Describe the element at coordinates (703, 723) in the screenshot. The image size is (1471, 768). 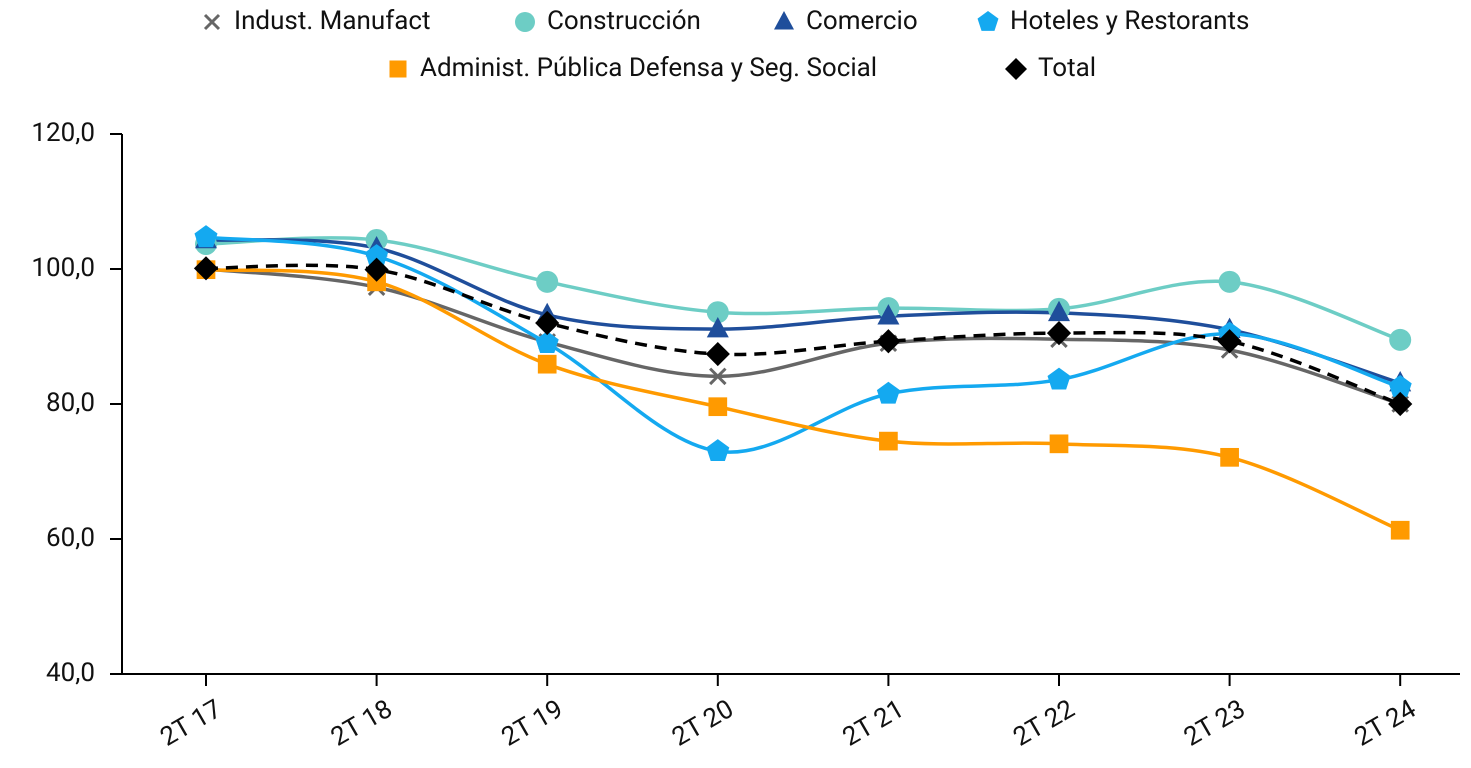
I see `x-tick-label: 2T 20` at that location.